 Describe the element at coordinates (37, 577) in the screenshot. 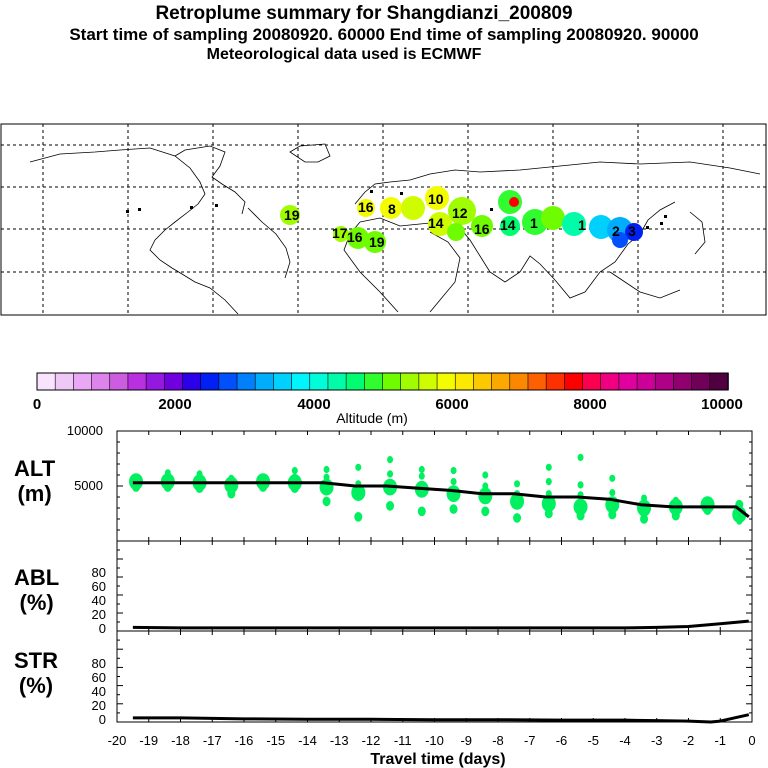

I see `abl-label-line1: ABL` at that location.